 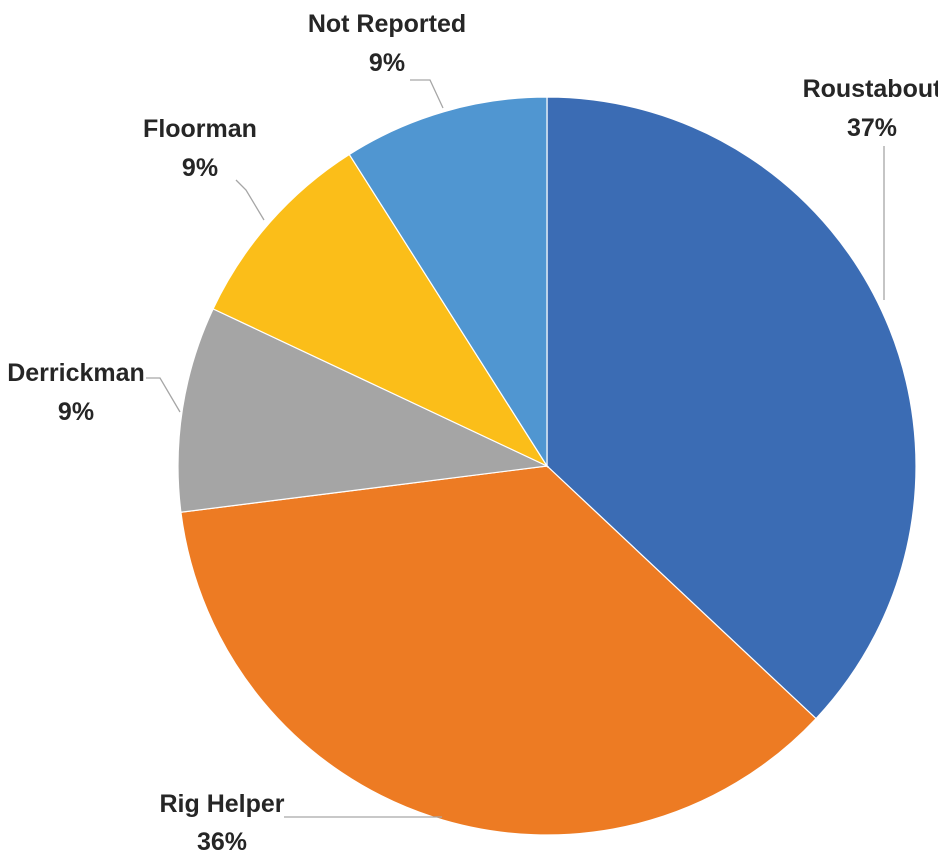 I want to click on leader-line-derrickman, so click(x=163, y=395).